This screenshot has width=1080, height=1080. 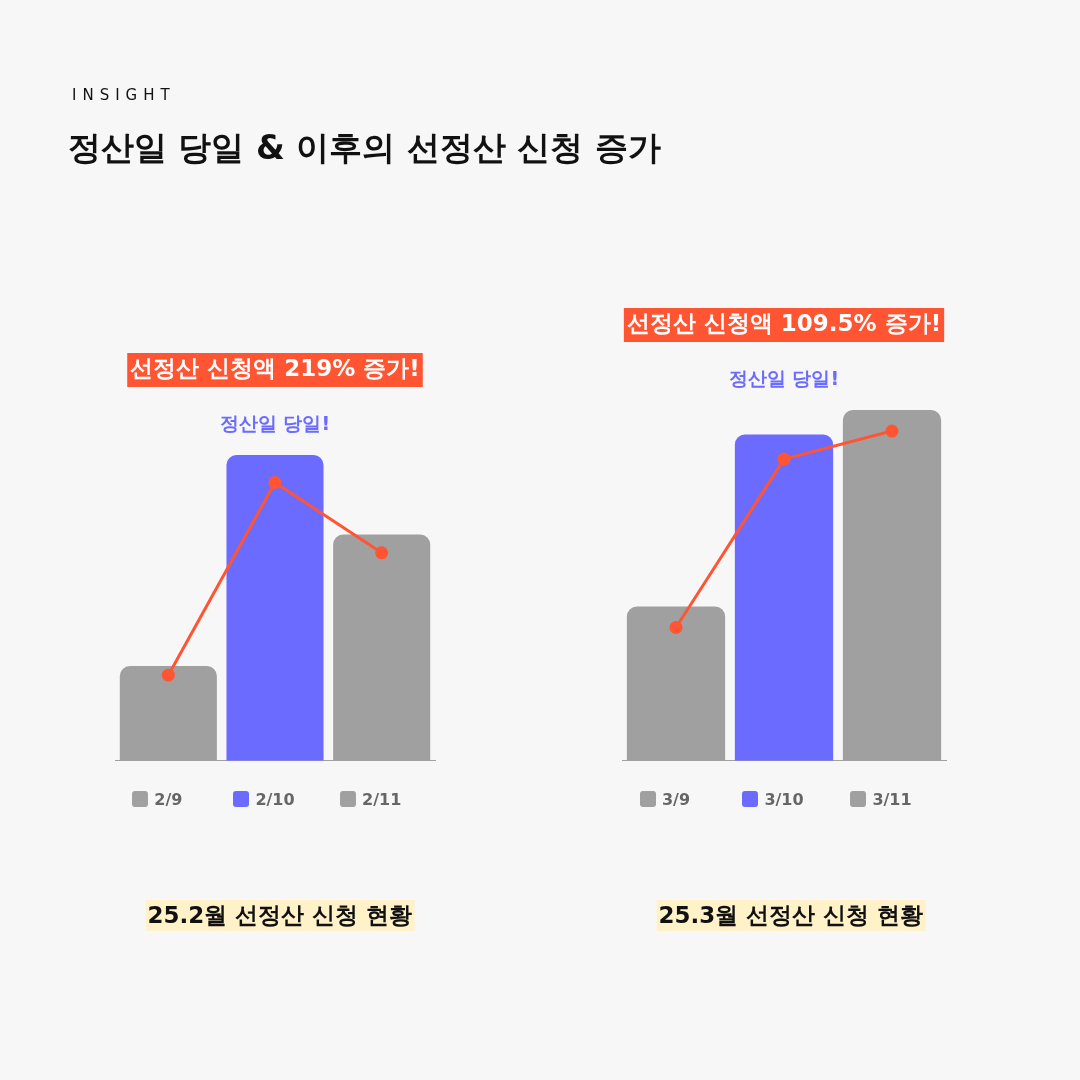 I want to click on x-tick-label: 3/10, so click(x=784, y=799).